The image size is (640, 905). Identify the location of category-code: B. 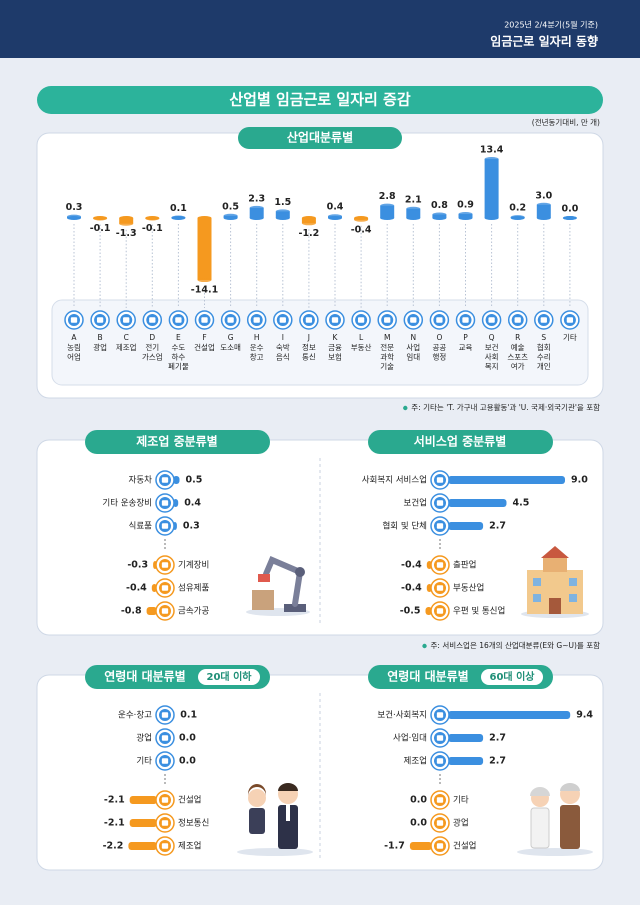
(100, 337).